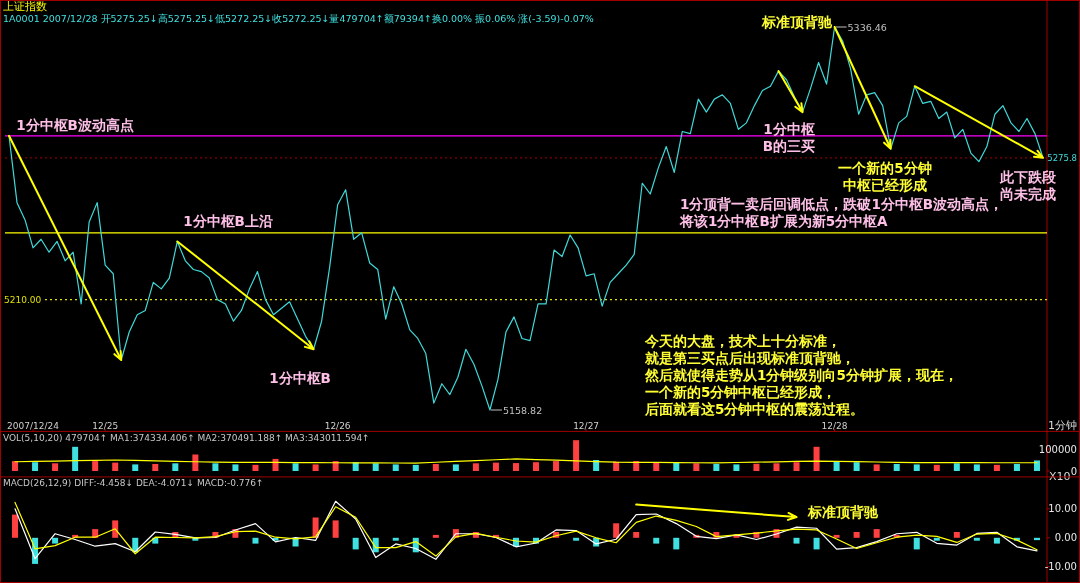 Image resolution: width=1080 pixels, height=583 pixels. What do you see at coordinates (23, 300) in the screenshot?
I see `ref-line-label: 5210.00` at bounding box center [23, 300].